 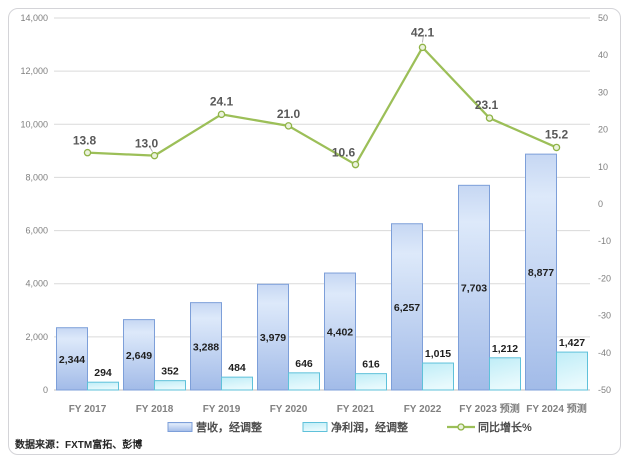 What do you see at coordinates (423, 409) in the screenshot?
I see `x-axis-label: FY 2022` at bounding box center [423, 409].